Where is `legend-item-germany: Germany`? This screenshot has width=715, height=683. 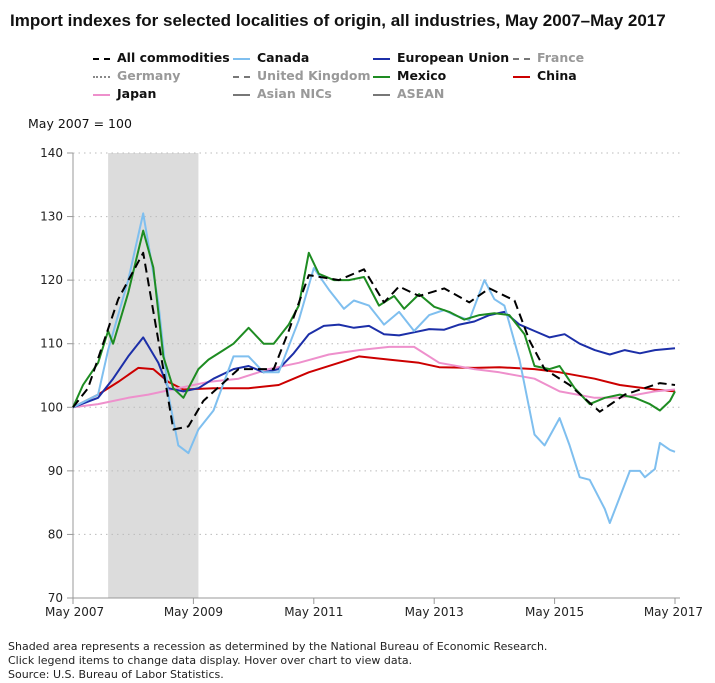
legend-item-germany: Germany is located at coordinates (136, 75).